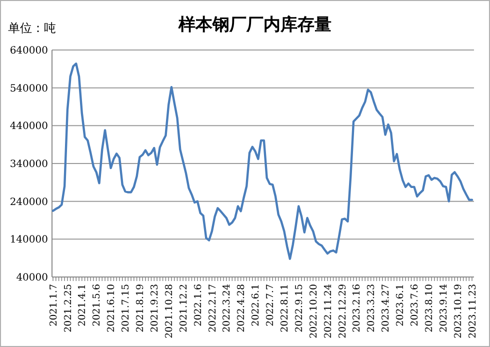  I want to click on x-tick-label: 2022.7.7, so click(270, 305).